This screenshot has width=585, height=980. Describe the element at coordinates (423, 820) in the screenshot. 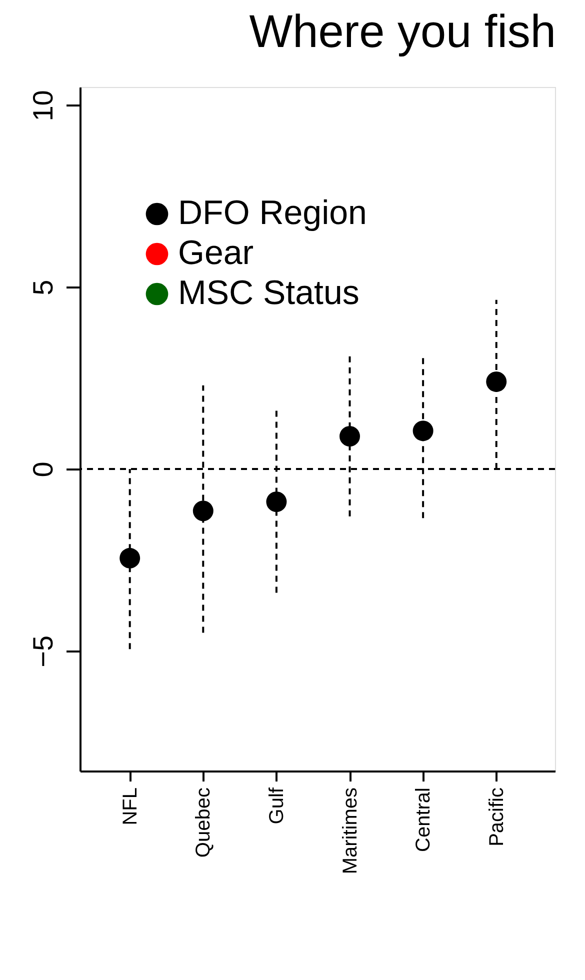

I see `x-tick-label: Central` at that location.